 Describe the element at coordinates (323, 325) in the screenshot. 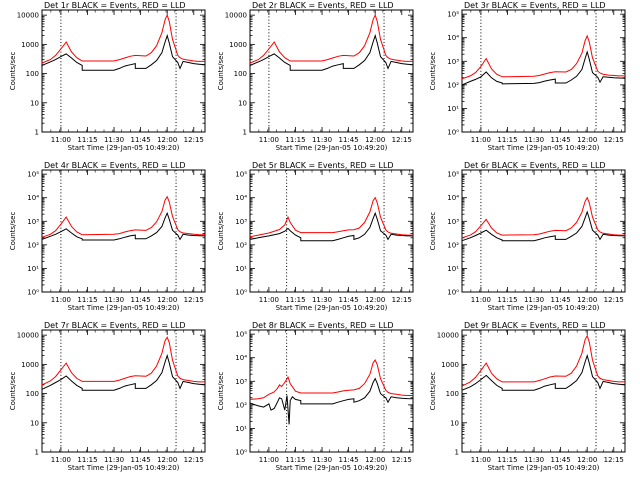

I see `chart-title: Det 8r BLACK = Events, RED = LLD` at that location.